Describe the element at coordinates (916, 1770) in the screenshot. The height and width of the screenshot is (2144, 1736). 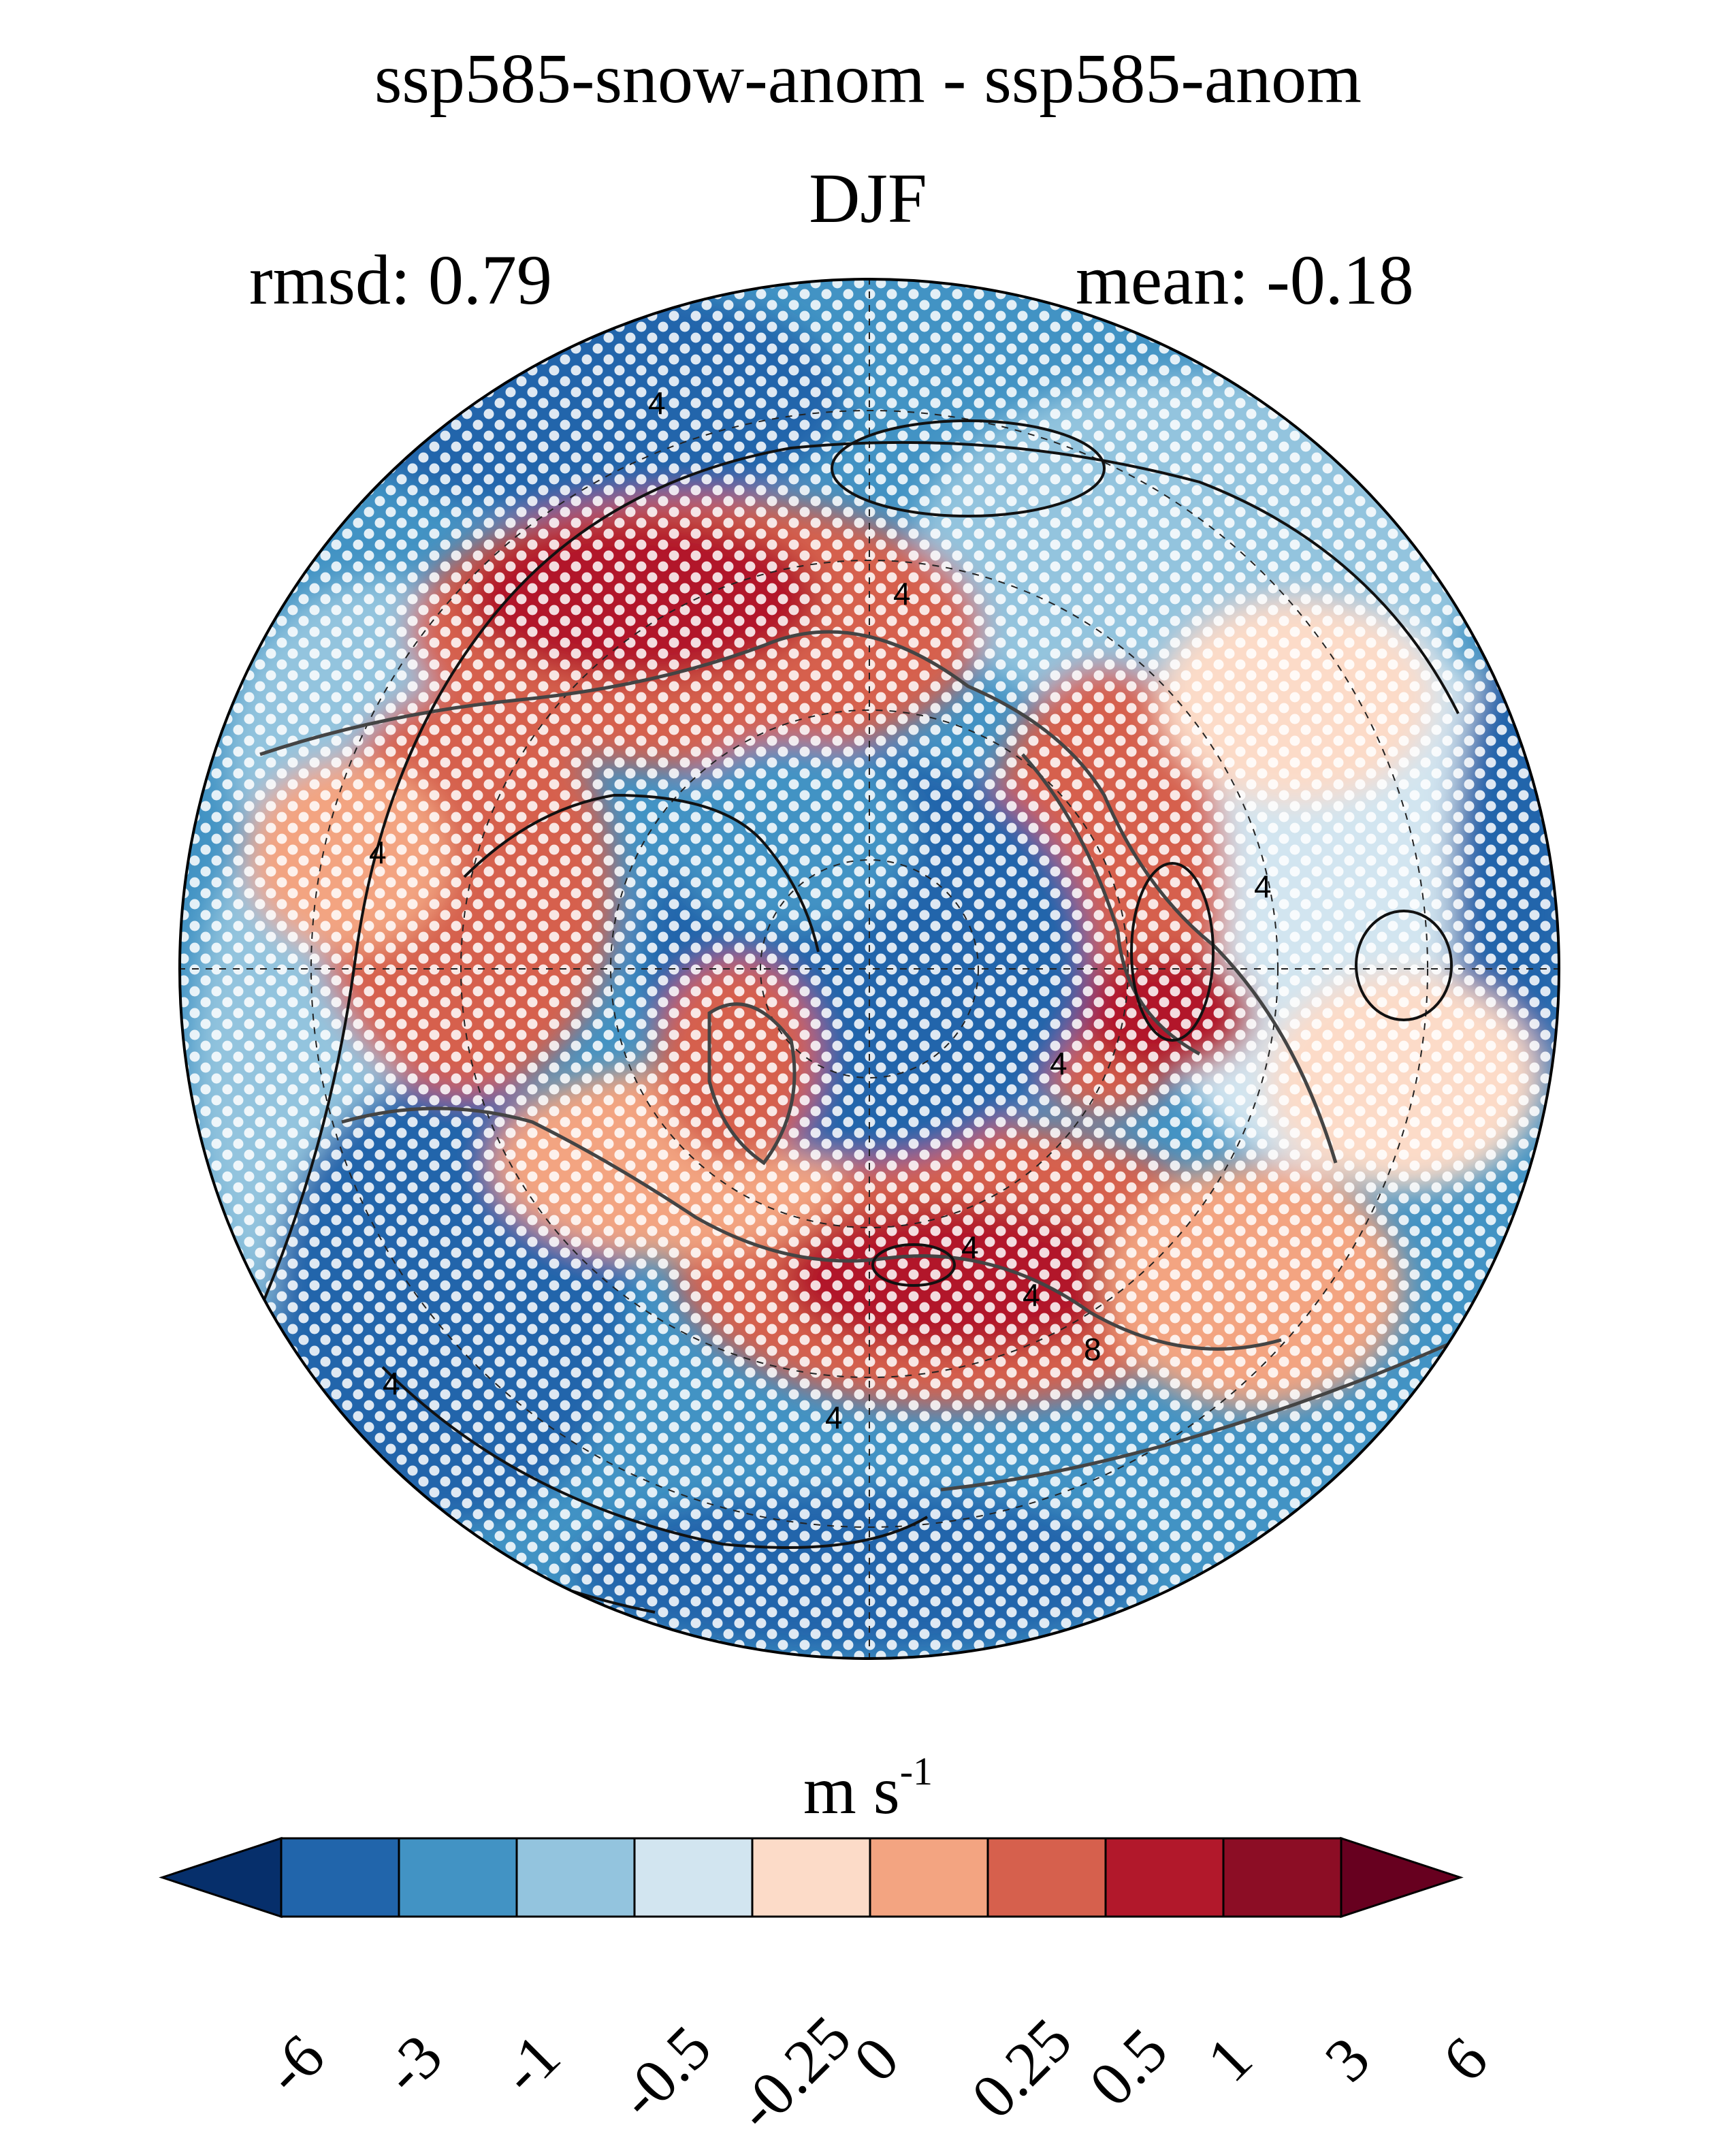
I see `units-exponent: -1` at that location.